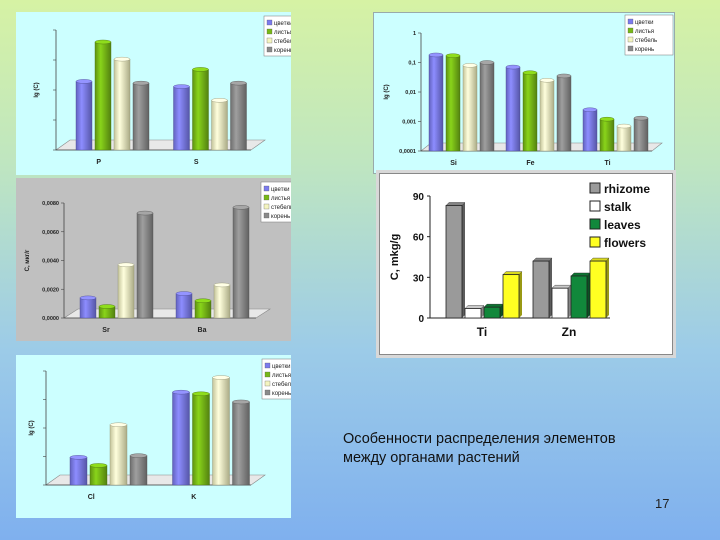  Describe the element at coordinates (560, 303) in the screenshot. I see `bar-Zn-stalk` at that location.